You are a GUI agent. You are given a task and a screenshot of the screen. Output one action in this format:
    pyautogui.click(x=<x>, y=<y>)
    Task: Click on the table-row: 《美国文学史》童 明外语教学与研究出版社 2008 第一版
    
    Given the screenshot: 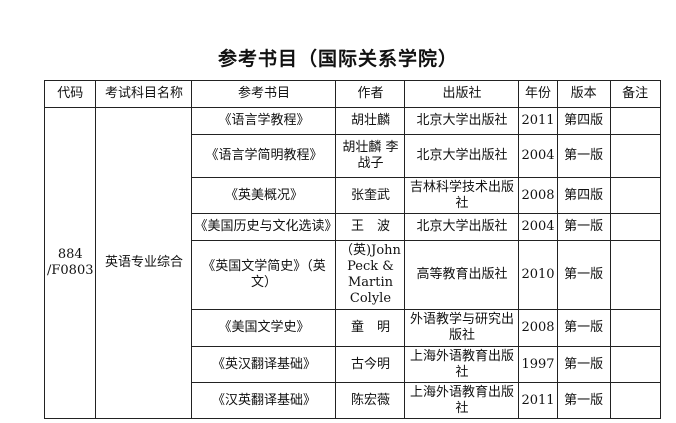 What is the action you would take?
    pyautogui.click(x=353, y=328)
    